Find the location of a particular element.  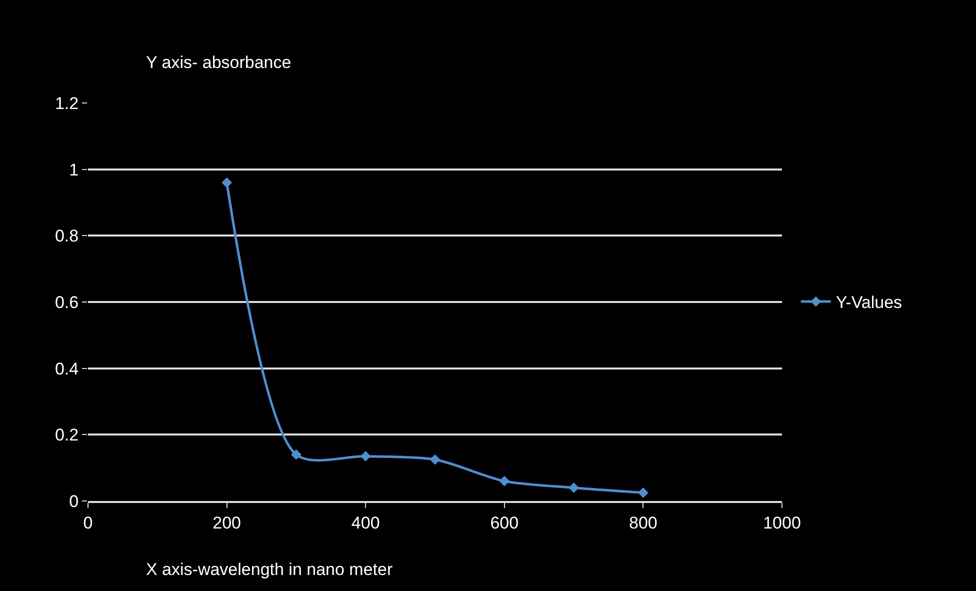

x-tick-label: 800 is located at coordinates (643, 522).